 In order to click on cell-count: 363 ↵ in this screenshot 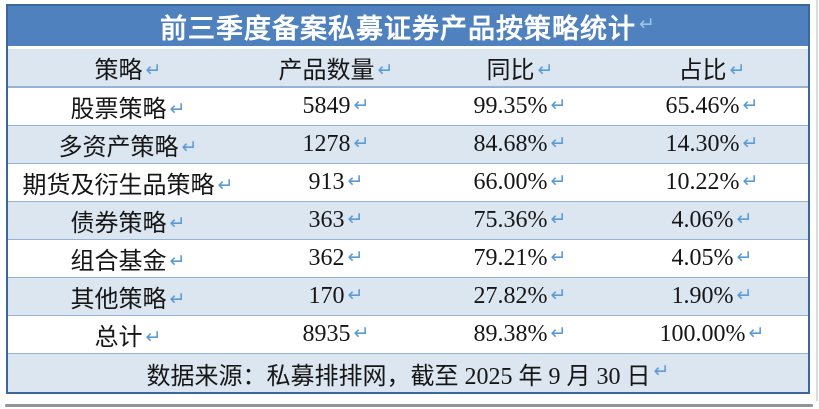, I will do `click(336, 220)`.